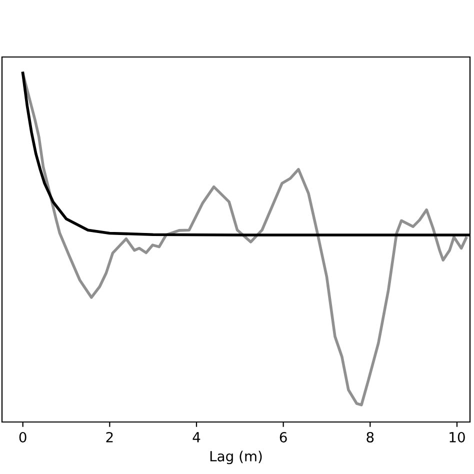 The height and width of the screenshot is (474, 474). What do you see at coordinates (457, 437) in the screenshot?
I see `x-tick-label: 10` at bounding box center [457, 437].